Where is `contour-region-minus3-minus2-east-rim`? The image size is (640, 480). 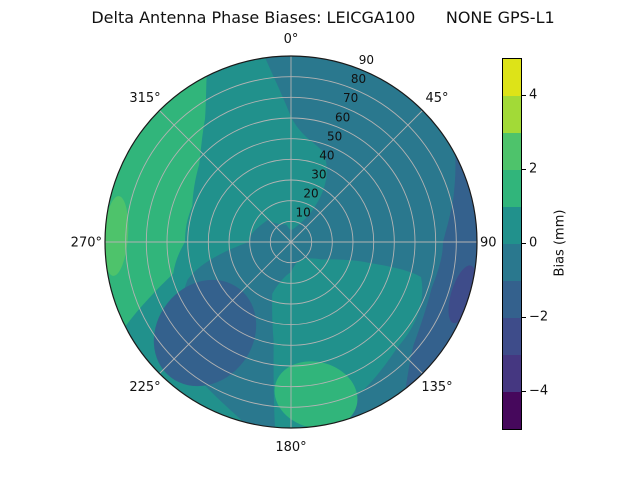
contour-region-minus3-minus2-east-rim is located at coordinates (462, 294).